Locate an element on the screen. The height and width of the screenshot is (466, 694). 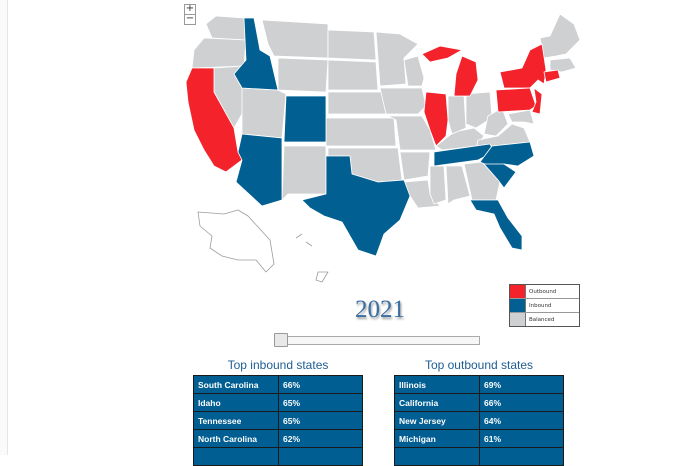
outbound-state-cell: Michigan is located at coordinates (437, 438).